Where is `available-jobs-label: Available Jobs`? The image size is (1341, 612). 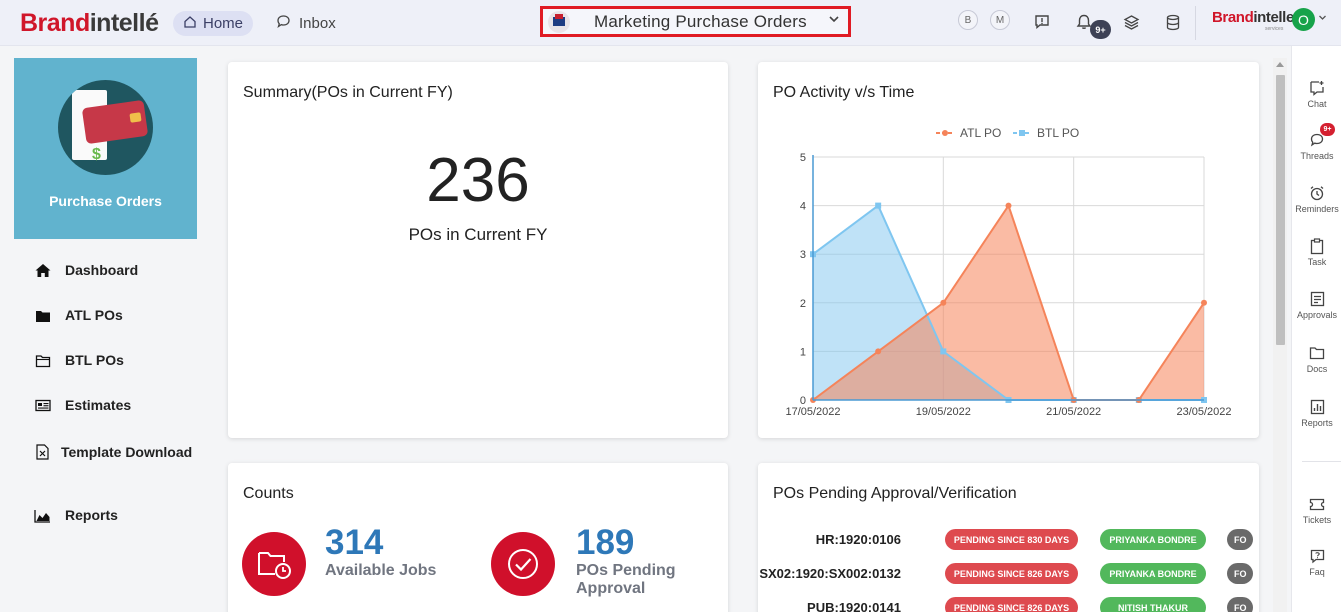 available-jobs-label: Available Jobs is located at coordinates (381, 570).